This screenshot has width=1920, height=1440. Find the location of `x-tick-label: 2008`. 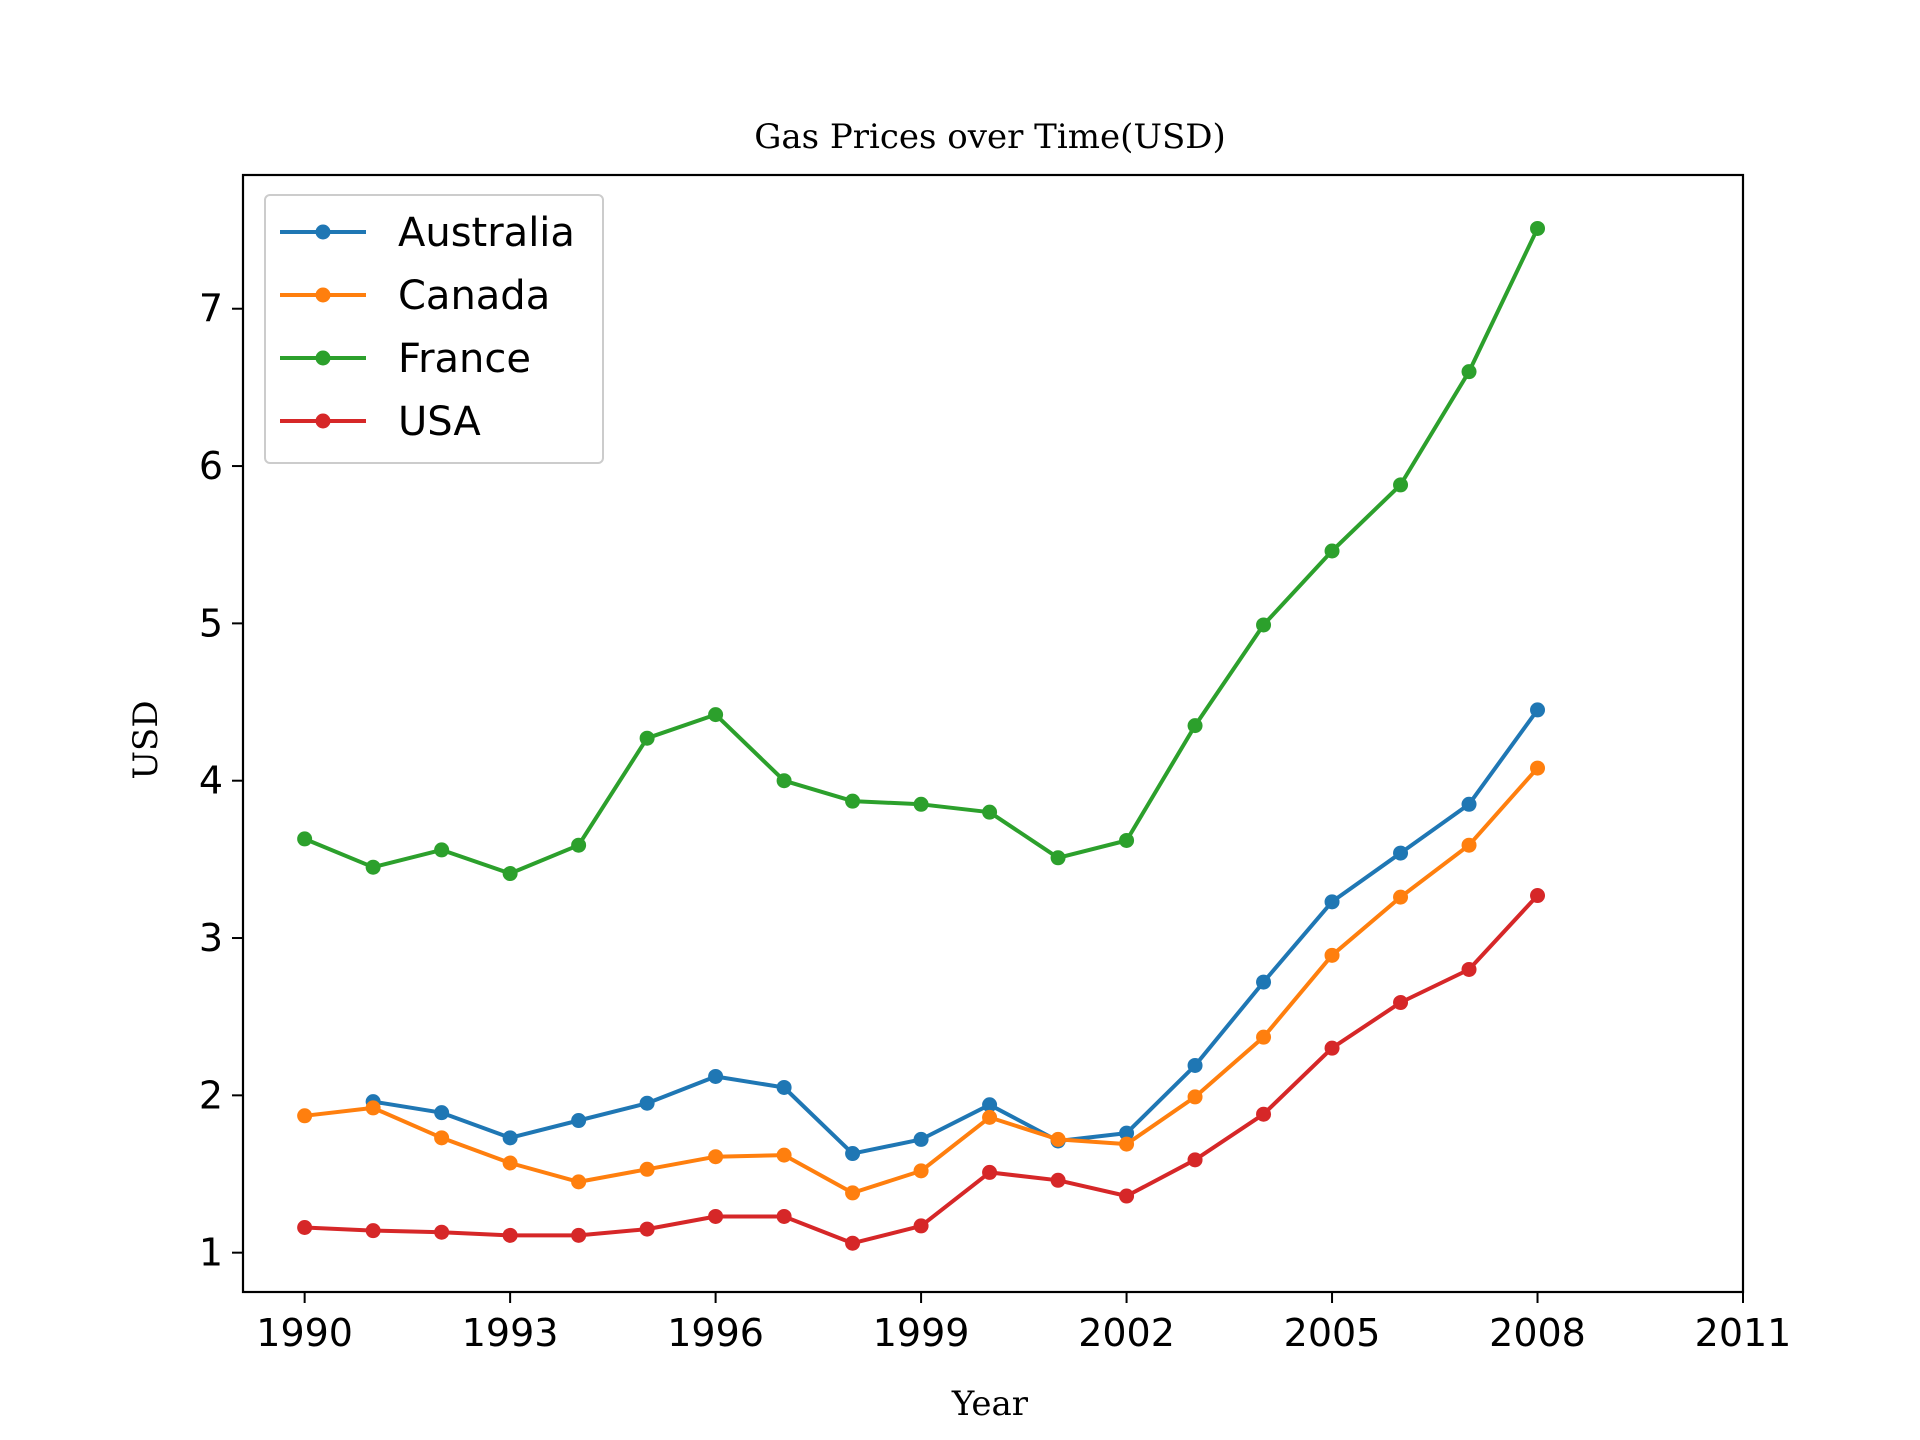

x-tick-label: 2008 is located at coordinates (1537, 1333).